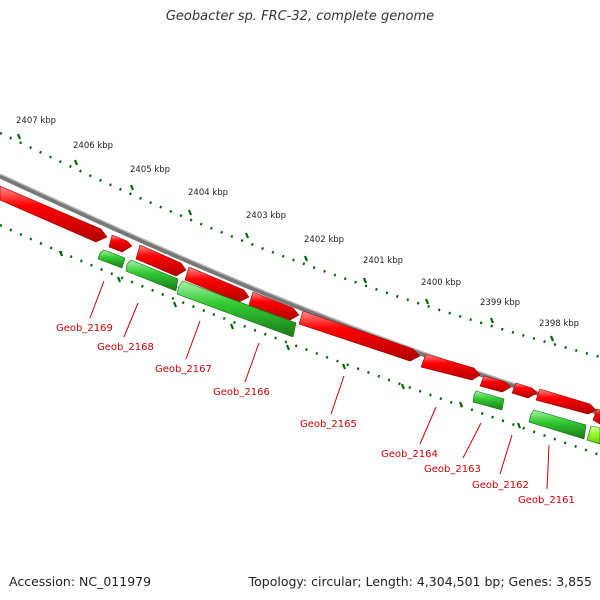  Describe the element at coordinates (241, 392) in the screenshot. I see `gene-label: Geob_2166` at that location.